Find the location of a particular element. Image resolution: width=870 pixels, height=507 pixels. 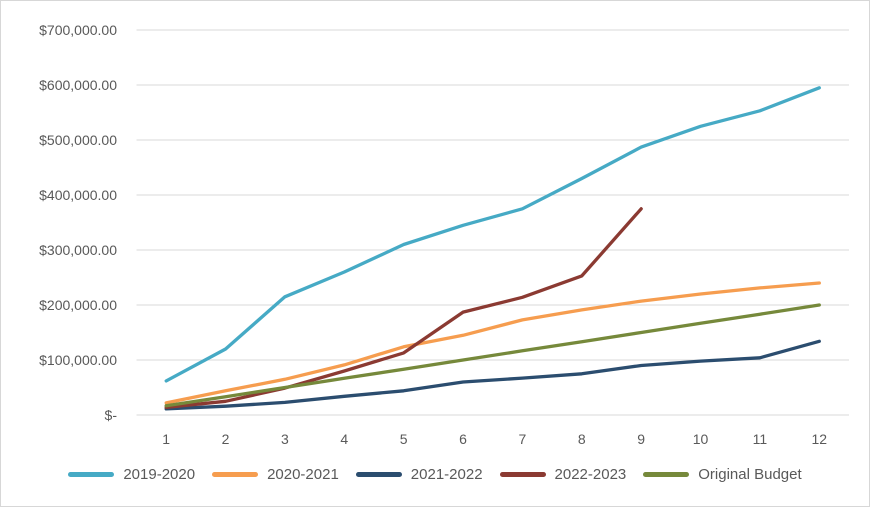

legend-label: Original Budget is located at coordinates (750, 474).